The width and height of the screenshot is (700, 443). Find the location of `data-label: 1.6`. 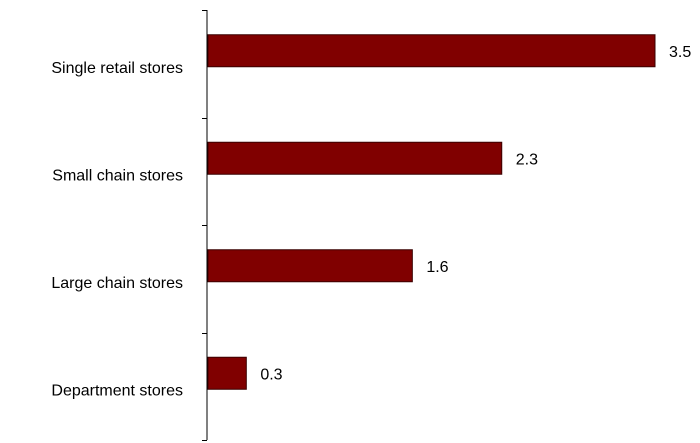

data-label: 1.6 is located at coordinates (437, 267).